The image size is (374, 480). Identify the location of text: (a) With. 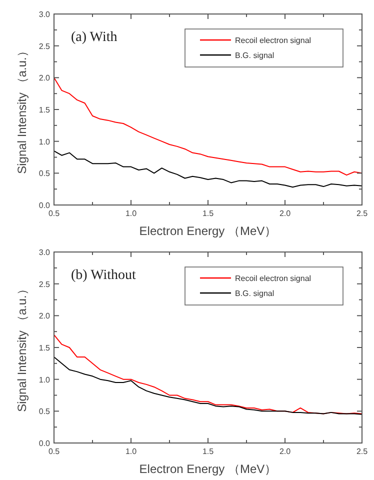
(94, 37).